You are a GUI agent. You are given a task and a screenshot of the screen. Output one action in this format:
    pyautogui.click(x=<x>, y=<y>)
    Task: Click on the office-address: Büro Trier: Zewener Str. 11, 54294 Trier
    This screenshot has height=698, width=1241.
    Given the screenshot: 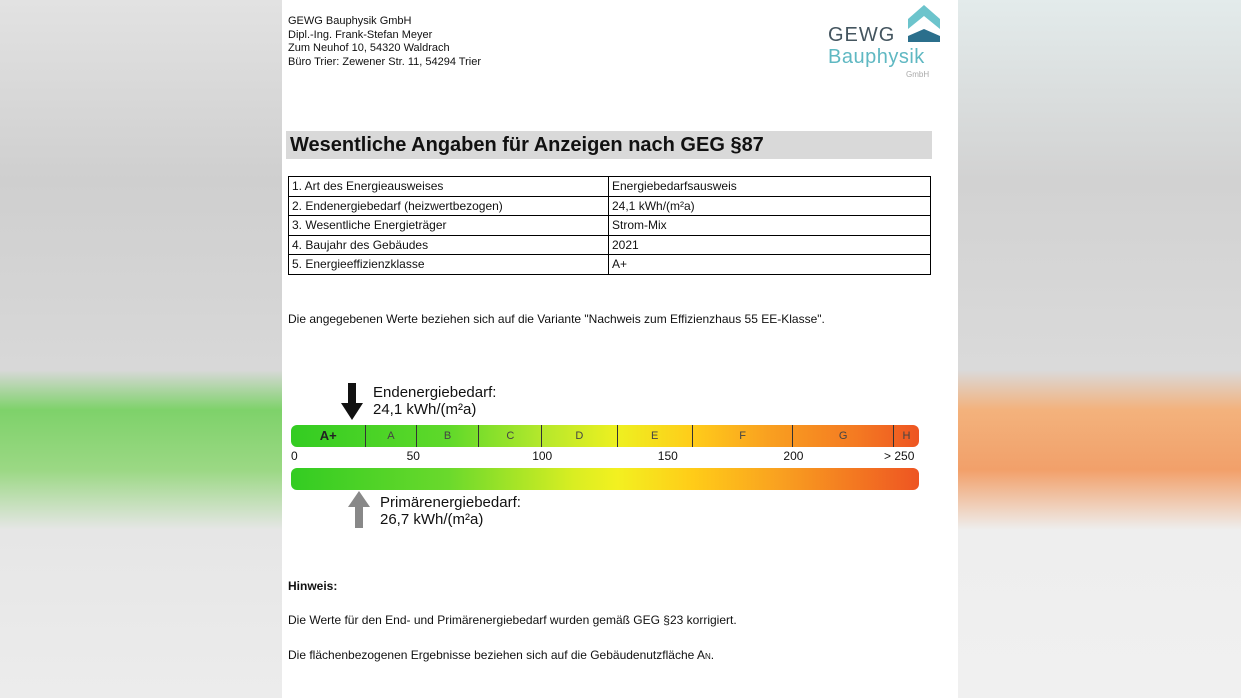 What is the action you would take?
    pyautogui.click(x=384, y=61)
    